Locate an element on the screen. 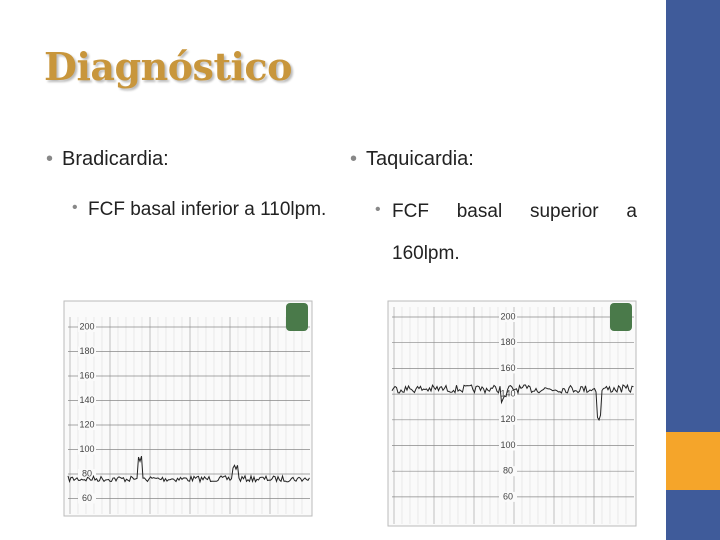 This screenshot has height=540, width=720. paper is located at coordinates (188, 408).